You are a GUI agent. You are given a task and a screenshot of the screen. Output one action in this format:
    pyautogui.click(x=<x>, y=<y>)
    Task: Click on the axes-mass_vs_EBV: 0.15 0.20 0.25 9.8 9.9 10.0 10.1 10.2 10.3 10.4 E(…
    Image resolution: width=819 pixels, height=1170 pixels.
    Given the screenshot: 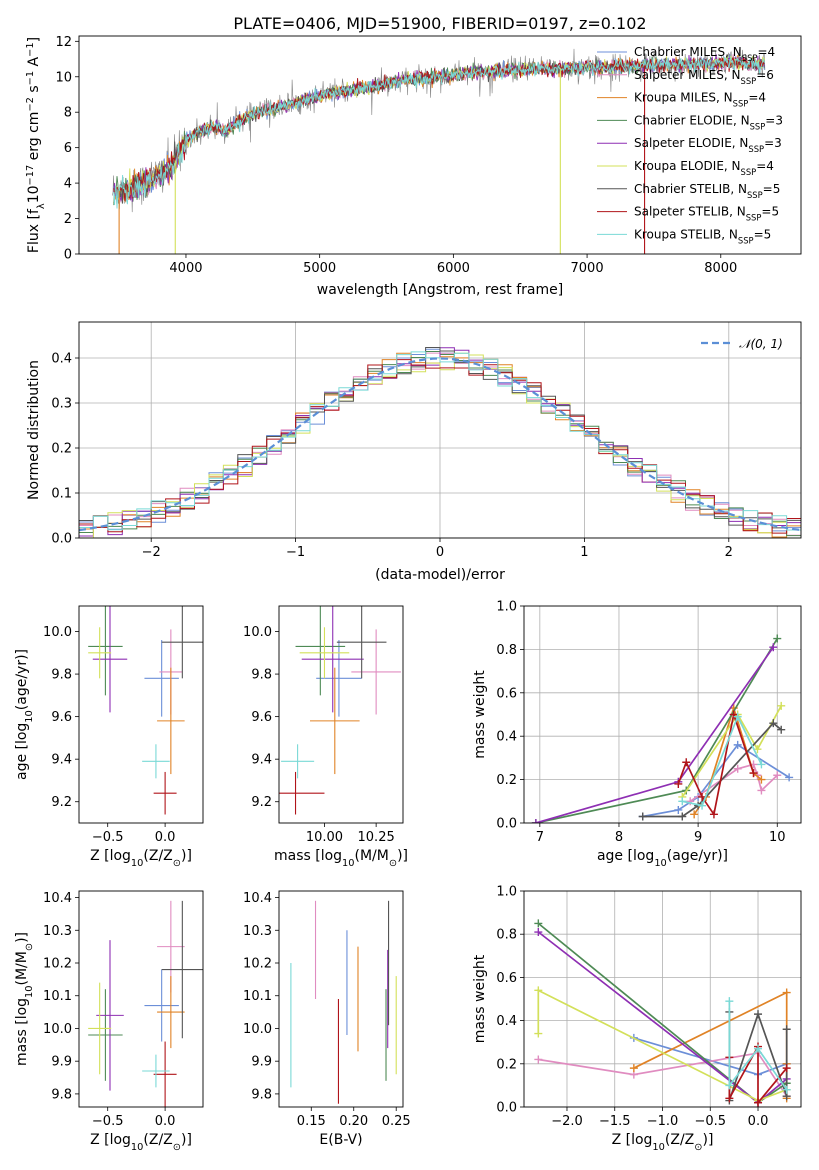 What is the action you would take?
    pyautogui.click(x=327, y=1019)
    